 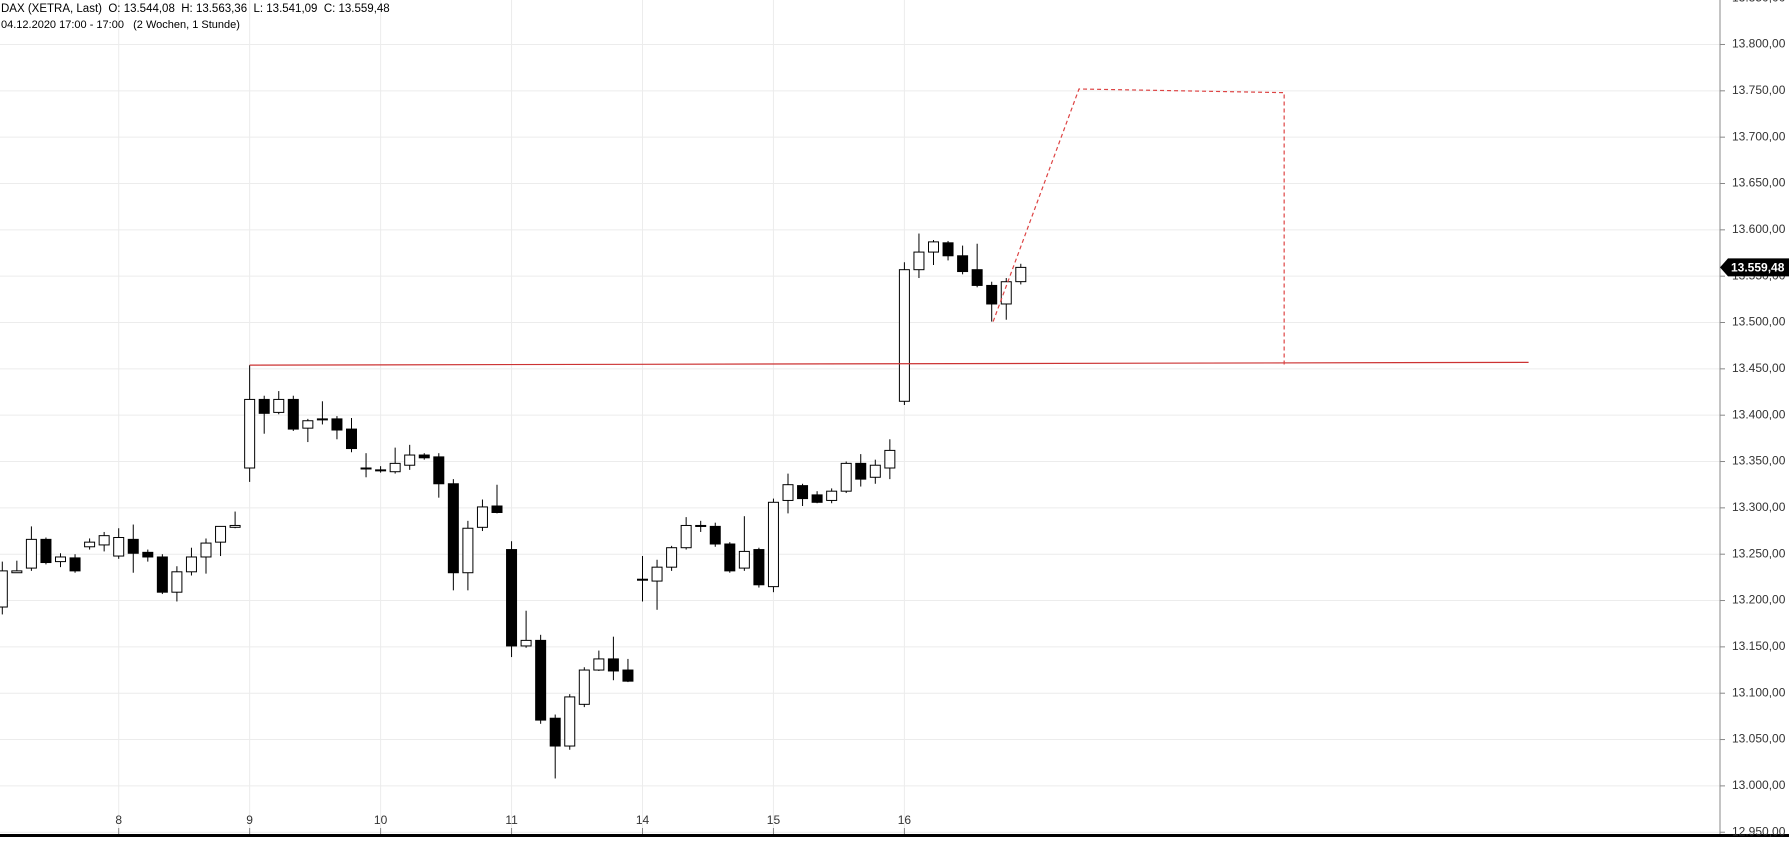 I want to click on y-tick-label: 13.300,00, so click(x=1759, y=507).